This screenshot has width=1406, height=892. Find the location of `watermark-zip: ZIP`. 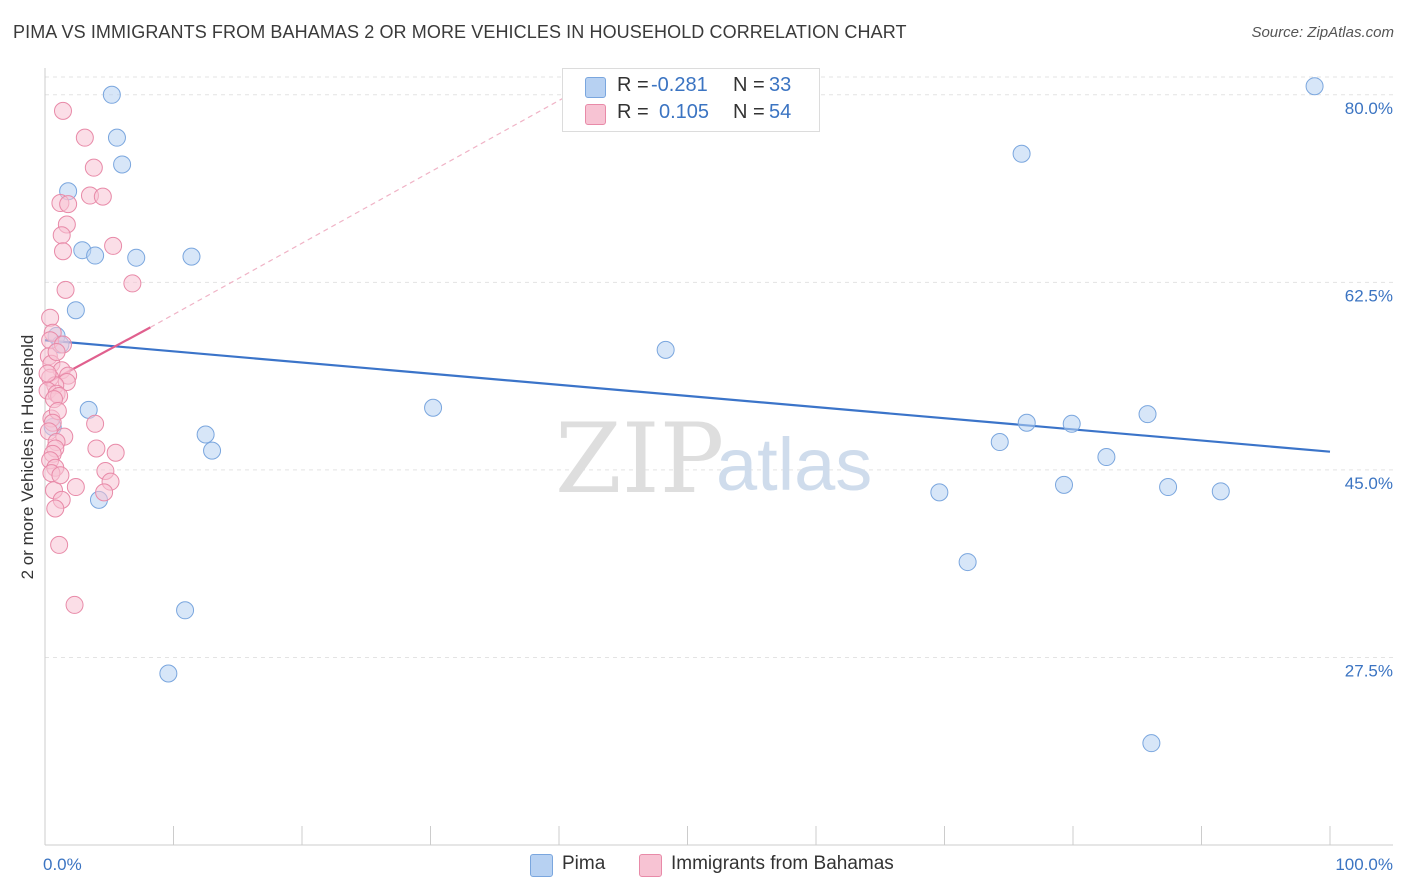

watermark-zip: ZIP is located at coordinates (639, 459).